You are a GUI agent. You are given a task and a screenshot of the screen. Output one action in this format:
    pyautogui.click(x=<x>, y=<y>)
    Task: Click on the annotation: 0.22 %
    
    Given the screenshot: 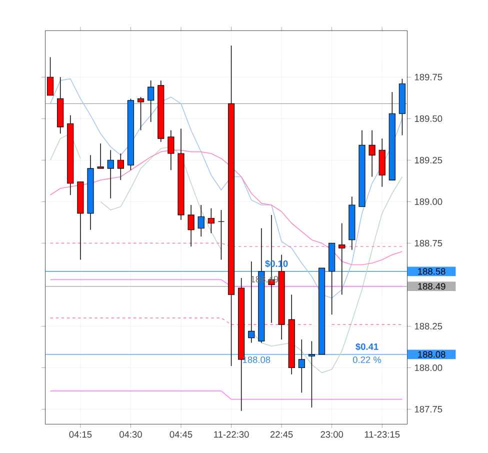 What is the action you would take?
    pyautogui.click(x=367, y=360)
    